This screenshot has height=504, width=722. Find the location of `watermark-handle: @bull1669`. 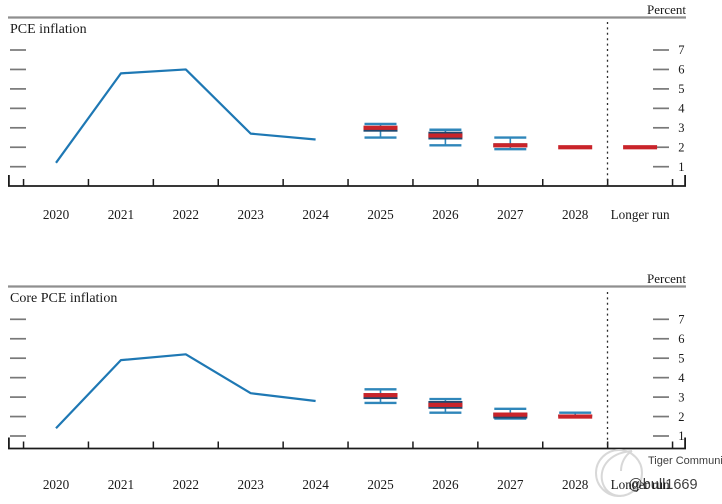

watermark-handle: @bull1669 is located at coordinates (663, 485).